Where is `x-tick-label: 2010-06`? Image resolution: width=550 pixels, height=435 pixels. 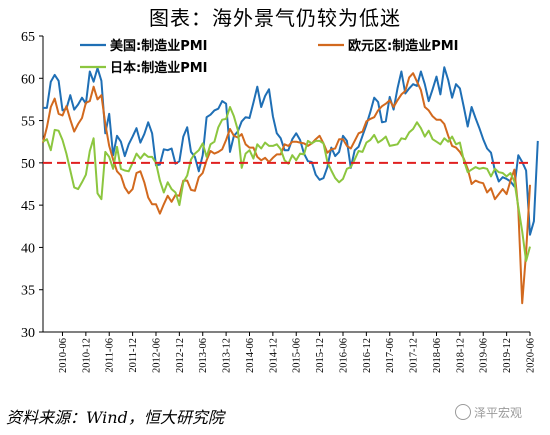
x-tick-label: 2010-06 is located at coordinates (63, 355).